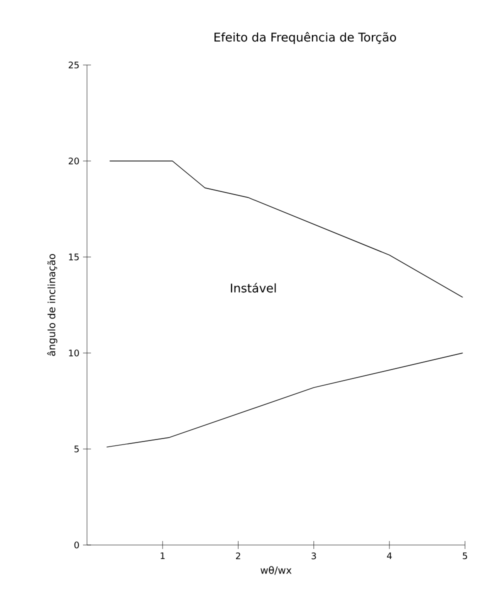 The width and height of the screenshot is (488, 606). I want to click on x-axis-title: wθ/wx, so click(276, 570).